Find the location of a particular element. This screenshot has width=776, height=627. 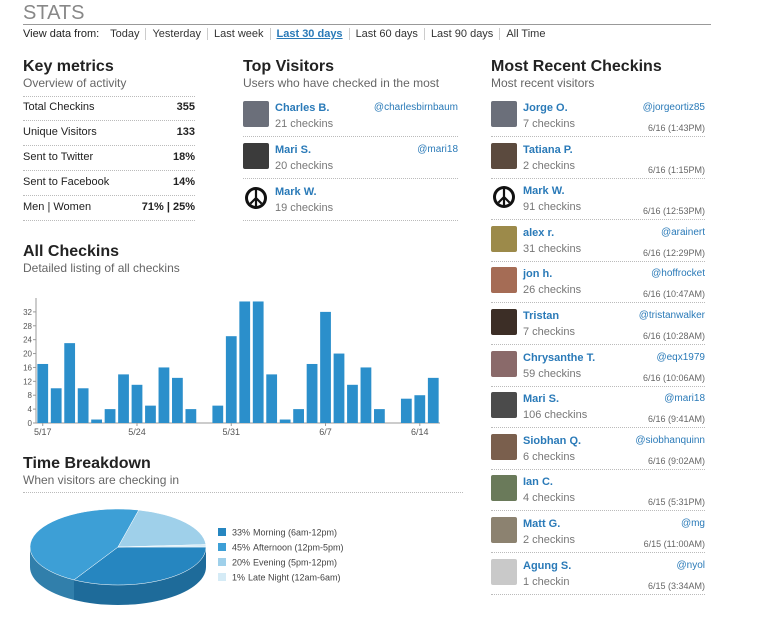

section-title: All Checkins is located at coordinates (71, 251).